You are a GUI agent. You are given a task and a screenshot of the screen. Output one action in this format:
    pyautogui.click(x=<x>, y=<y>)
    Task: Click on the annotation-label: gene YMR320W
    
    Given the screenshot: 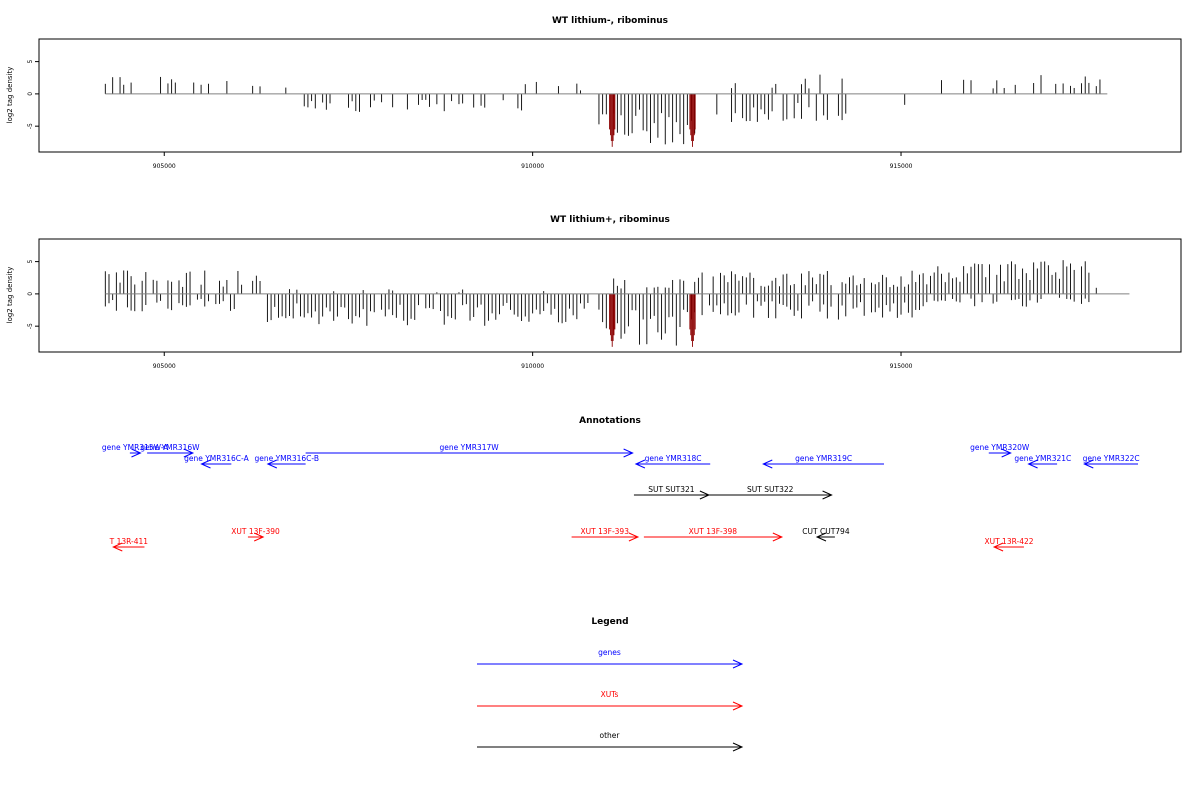 What is the action you would take?
    pyautogui.click(x=1000, y=447)
    